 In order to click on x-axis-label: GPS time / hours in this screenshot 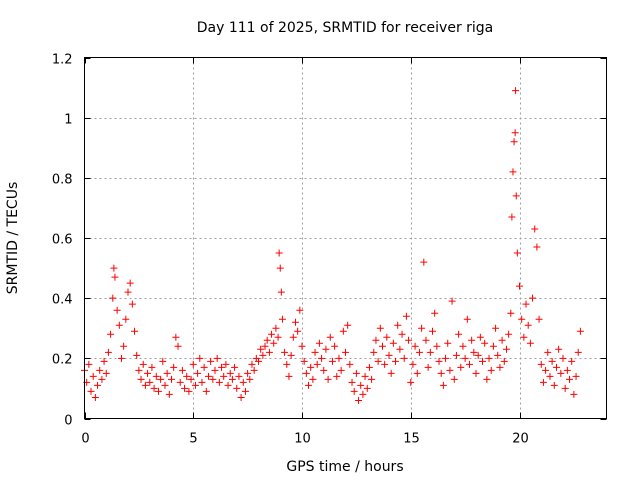, I will do `click(344, 467)`.